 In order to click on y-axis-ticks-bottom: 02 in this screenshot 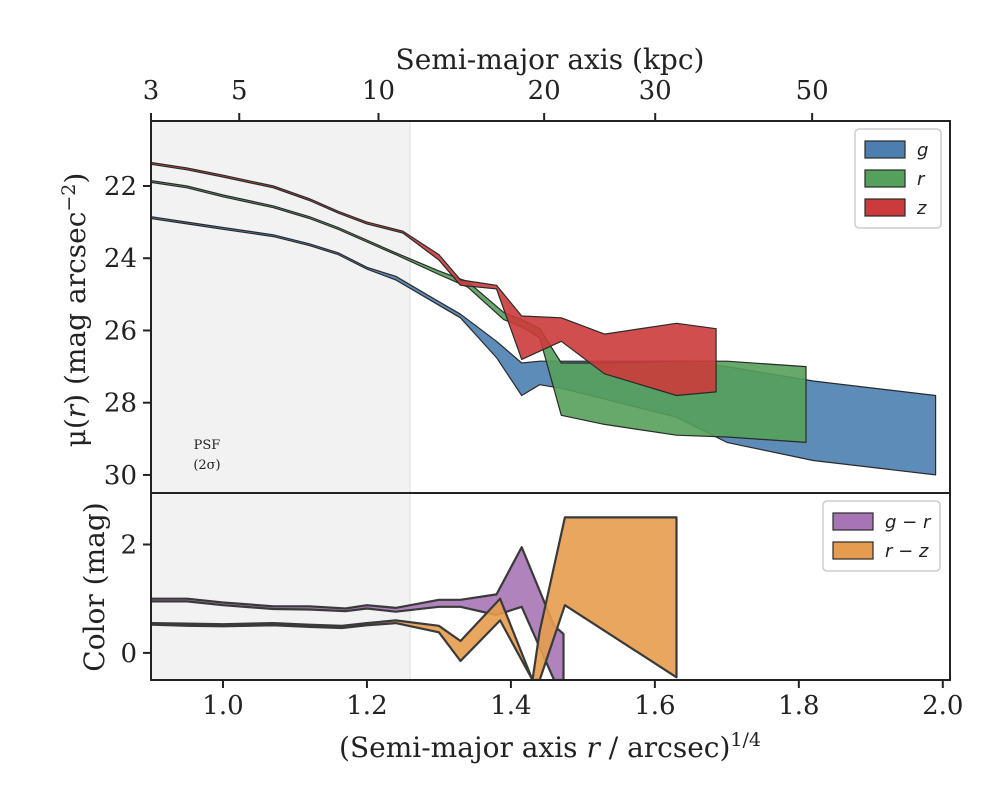, I will do `click(135, 599)`.